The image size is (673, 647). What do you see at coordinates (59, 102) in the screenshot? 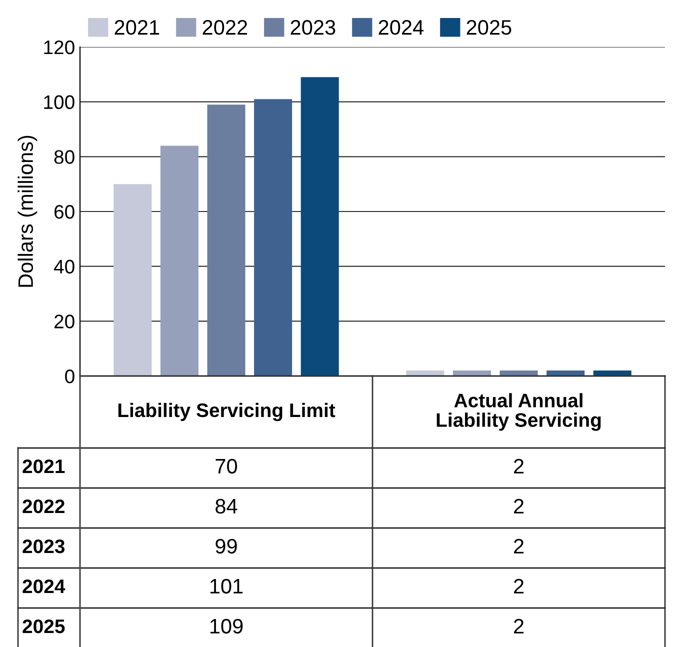
I see `y-tick-label: 100` at bounding box center [59, 102].